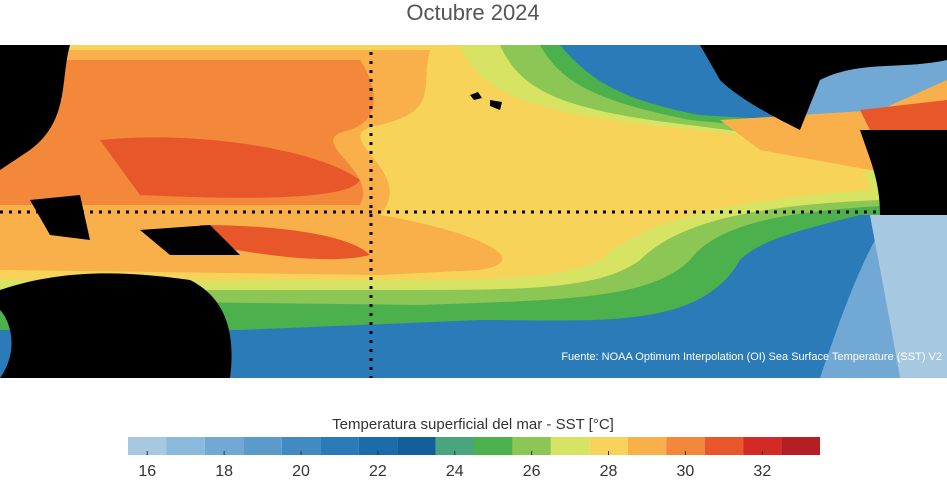 The width and height of the screenshot is (947, 485). What do you see at coordinates (762, 471) in the screenshot?
I see `colorbar-tick-label: 32` at bounding box center [762, 471].